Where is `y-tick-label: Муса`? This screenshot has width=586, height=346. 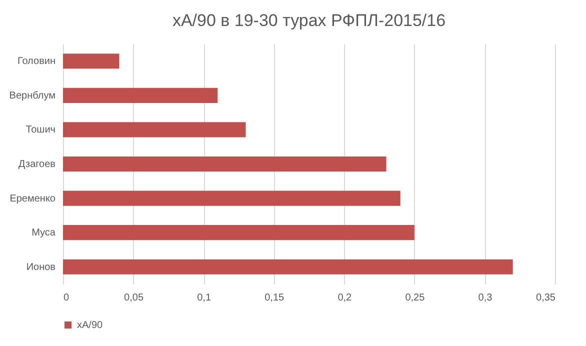
y-tick-label: Муса is located at coordinates (44, 233).